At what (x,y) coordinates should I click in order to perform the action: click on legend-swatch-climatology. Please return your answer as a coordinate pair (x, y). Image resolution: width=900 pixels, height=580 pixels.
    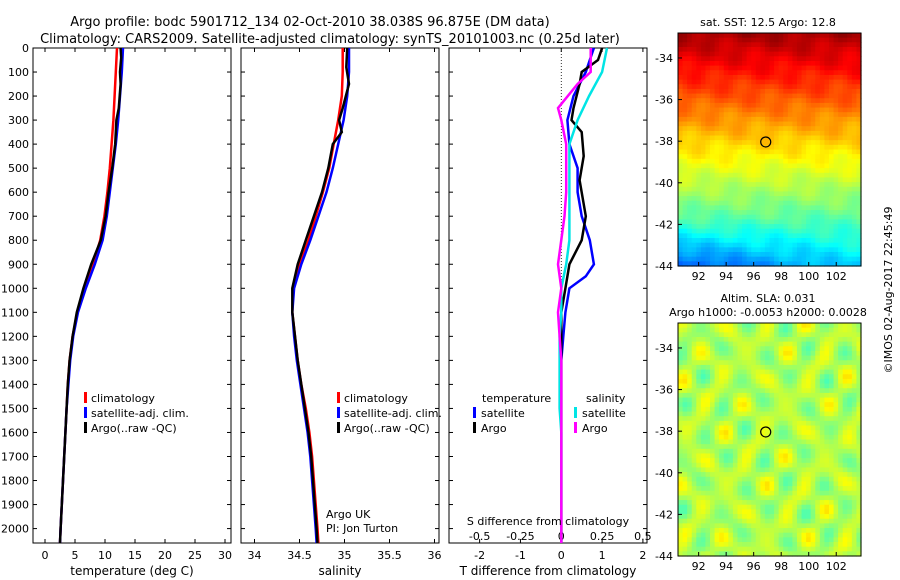
    Looking at the image, I should click on (338, 397).